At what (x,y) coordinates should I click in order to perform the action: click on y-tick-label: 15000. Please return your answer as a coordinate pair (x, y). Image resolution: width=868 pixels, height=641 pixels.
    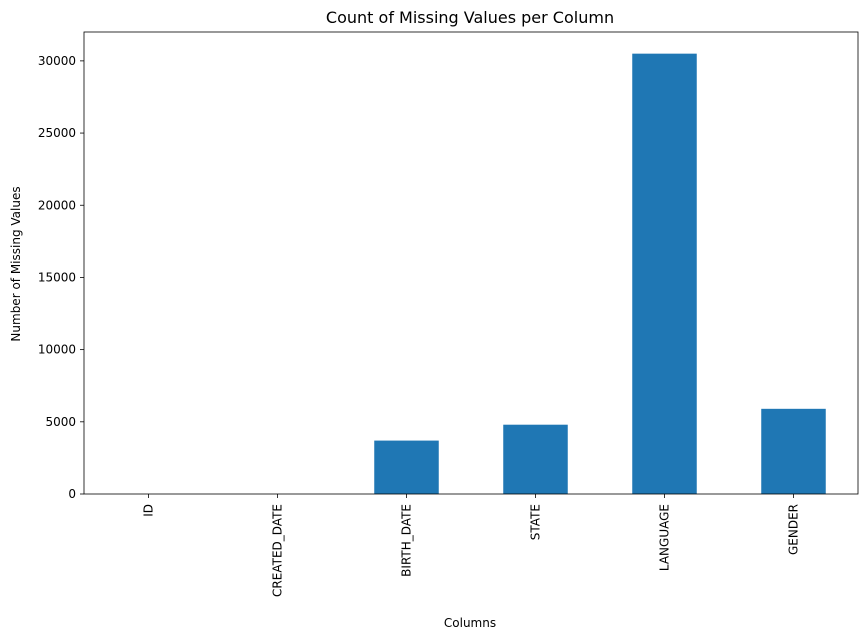
    Looking at the image, I should click on (57, 277).